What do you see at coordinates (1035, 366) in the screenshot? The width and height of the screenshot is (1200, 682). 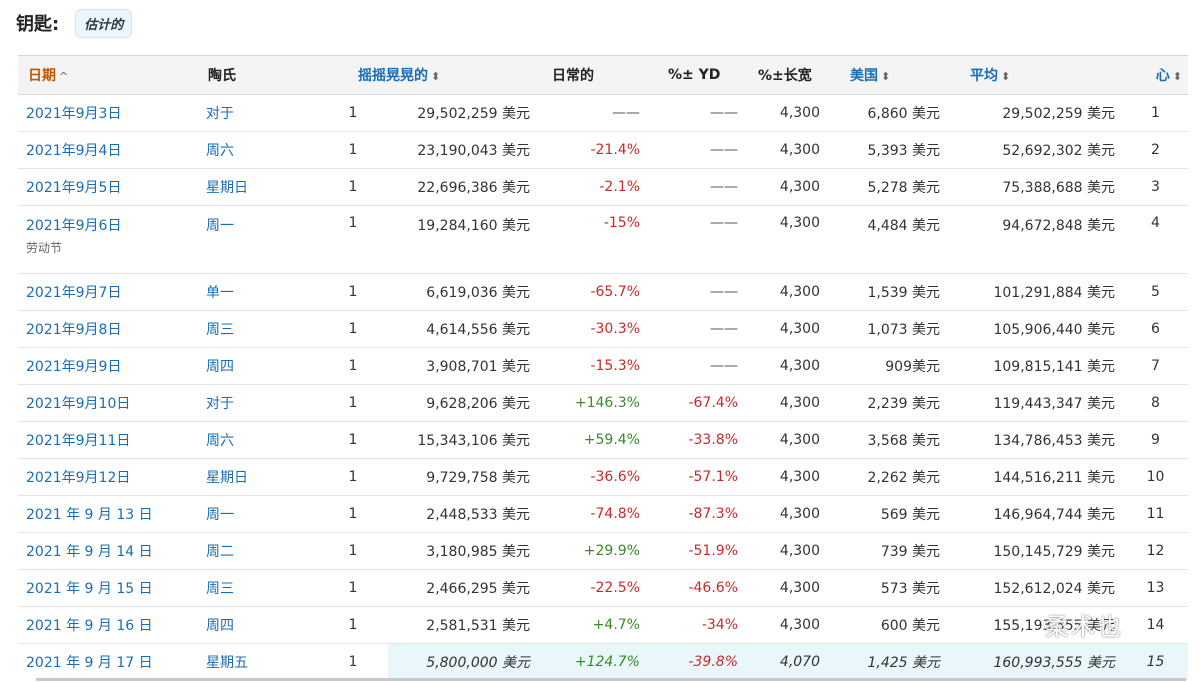 I see `cell-to-date: 109,815,141 美元` at bounding box center [1035, 366].